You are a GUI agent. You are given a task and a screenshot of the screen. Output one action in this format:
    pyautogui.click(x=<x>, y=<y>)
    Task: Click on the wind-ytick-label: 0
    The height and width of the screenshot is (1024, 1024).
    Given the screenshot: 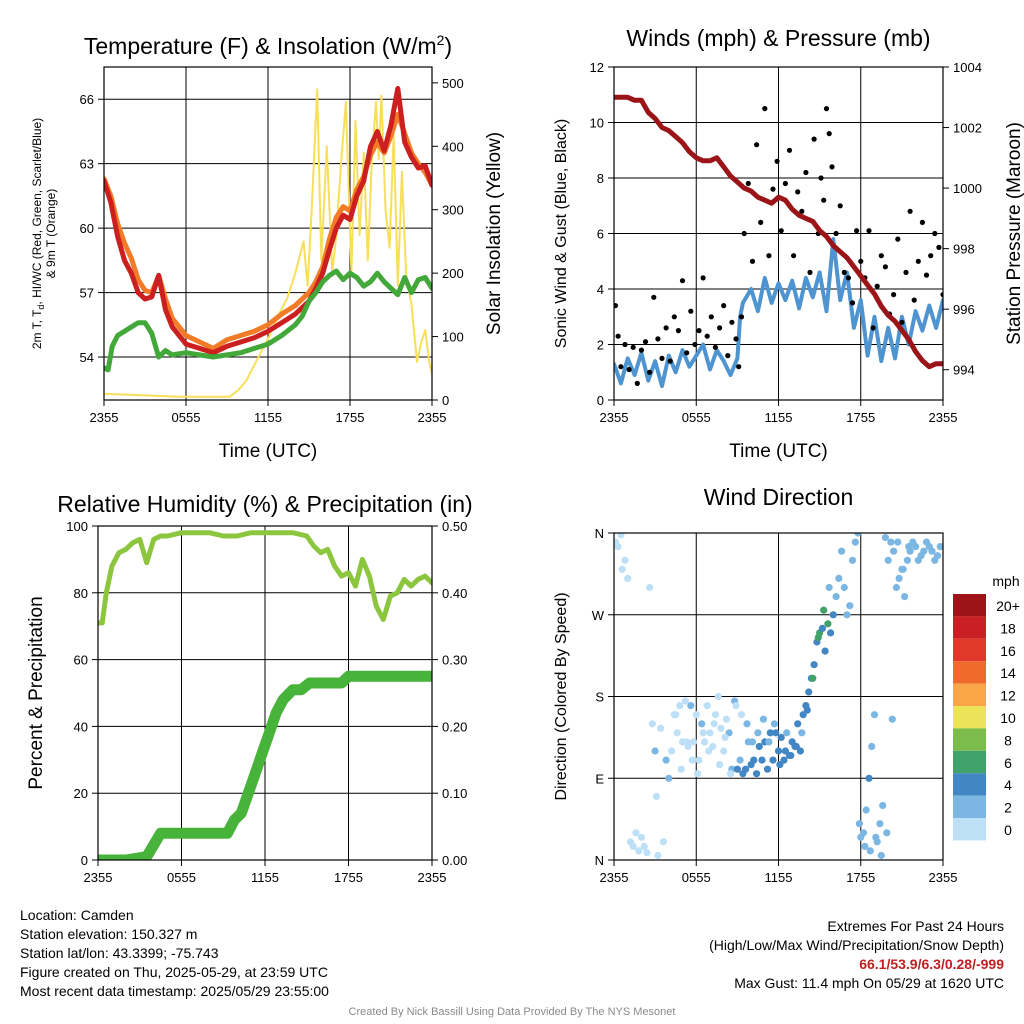 What is the action you would take?
    pyautogui.click(x=600, y=400)
    